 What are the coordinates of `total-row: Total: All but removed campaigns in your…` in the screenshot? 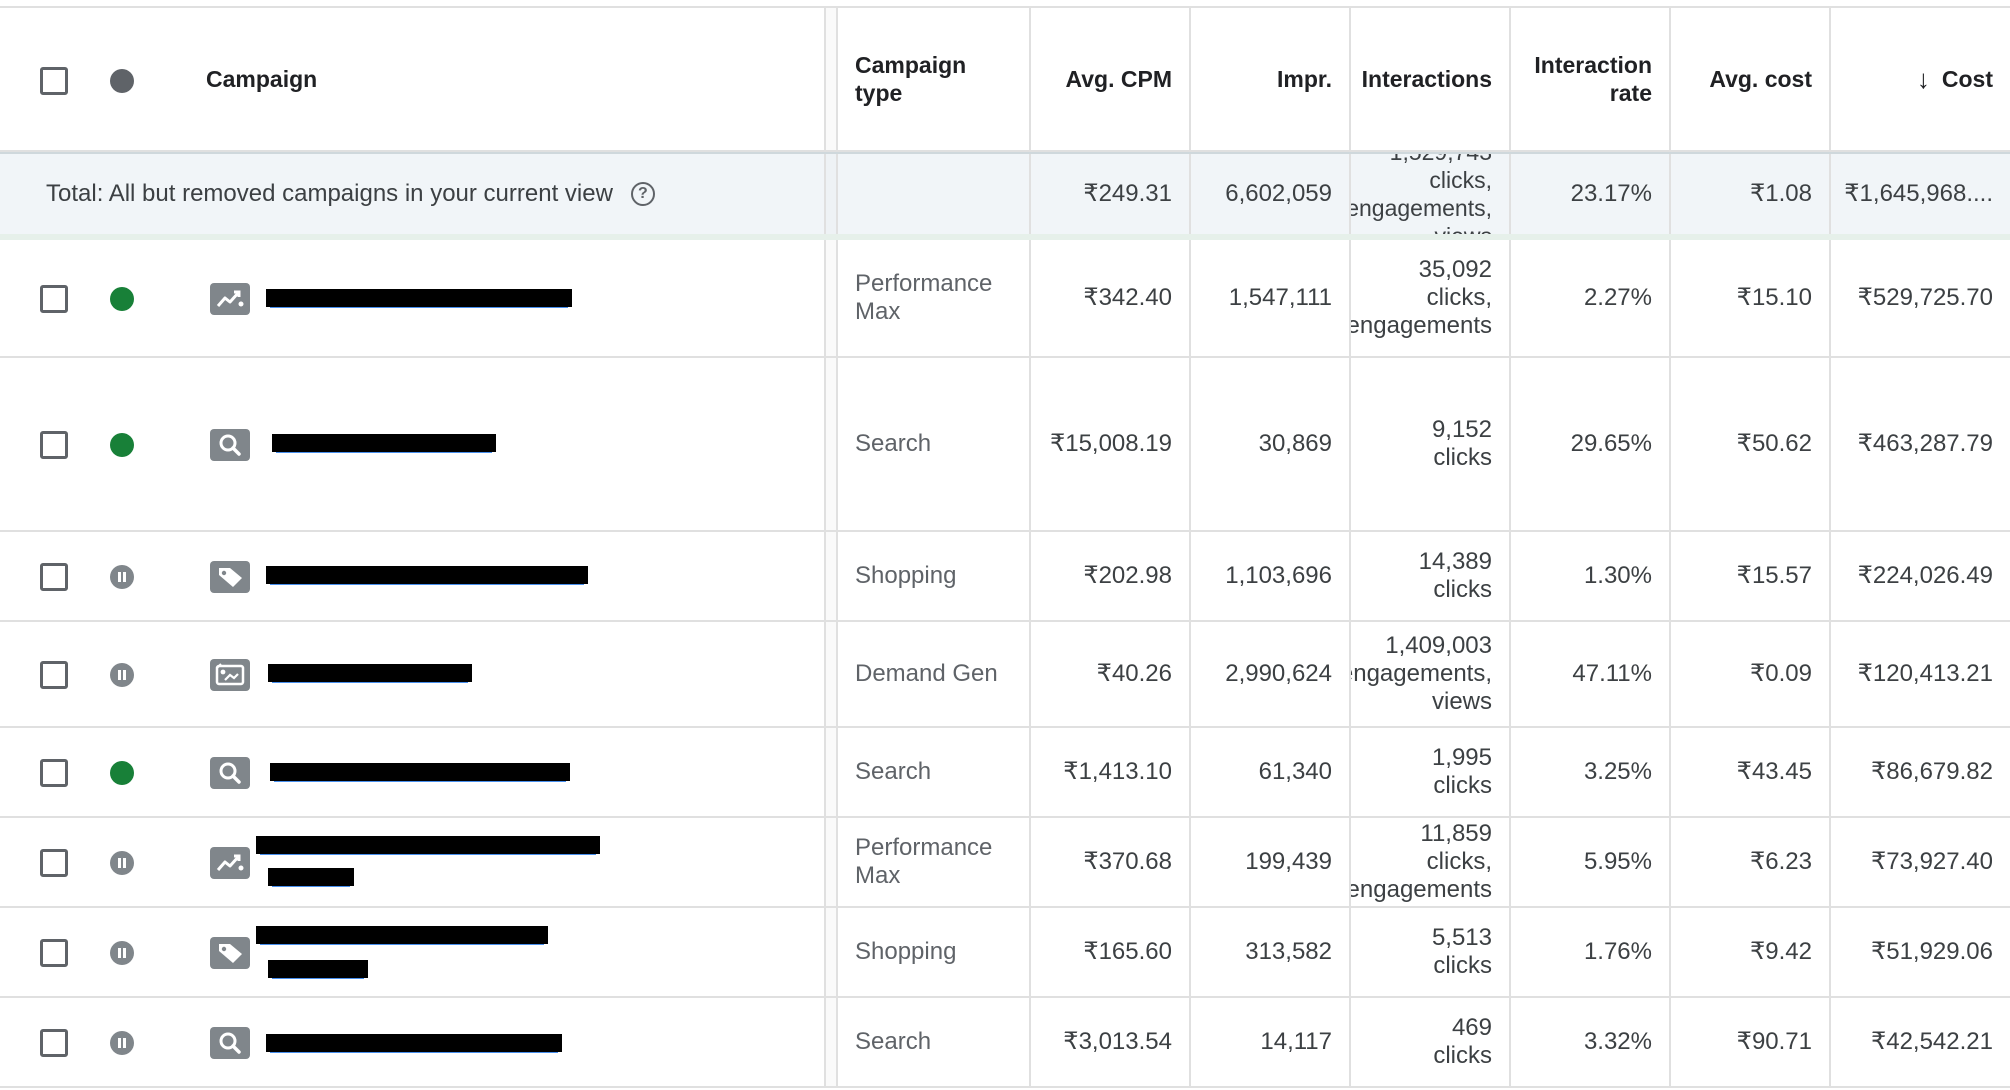 It's located at (1005, 196).